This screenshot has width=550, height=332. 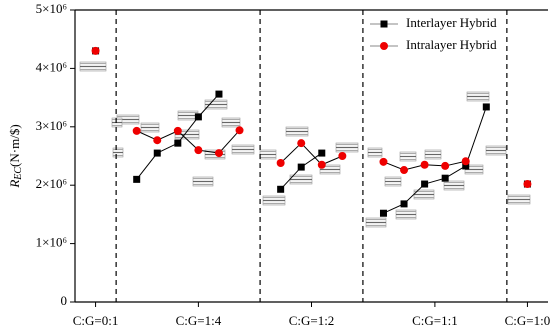 What do you see at coordinates (312, 320) in the screenshot?
I see `x-tick-label: C:G=1:2` at bounding box center [312, 320].